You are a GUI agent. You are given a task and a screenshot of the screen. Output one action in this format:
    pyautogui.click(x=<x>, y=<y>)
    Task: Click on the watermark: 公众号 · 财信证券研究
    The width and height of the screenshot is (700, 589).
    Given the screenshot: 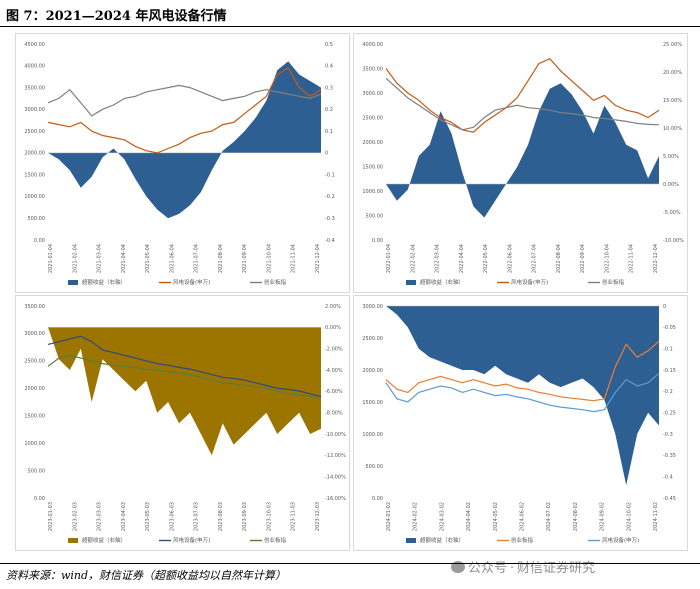 What is the action you would take?
    pyautogui.click(x=523, y=566)
    